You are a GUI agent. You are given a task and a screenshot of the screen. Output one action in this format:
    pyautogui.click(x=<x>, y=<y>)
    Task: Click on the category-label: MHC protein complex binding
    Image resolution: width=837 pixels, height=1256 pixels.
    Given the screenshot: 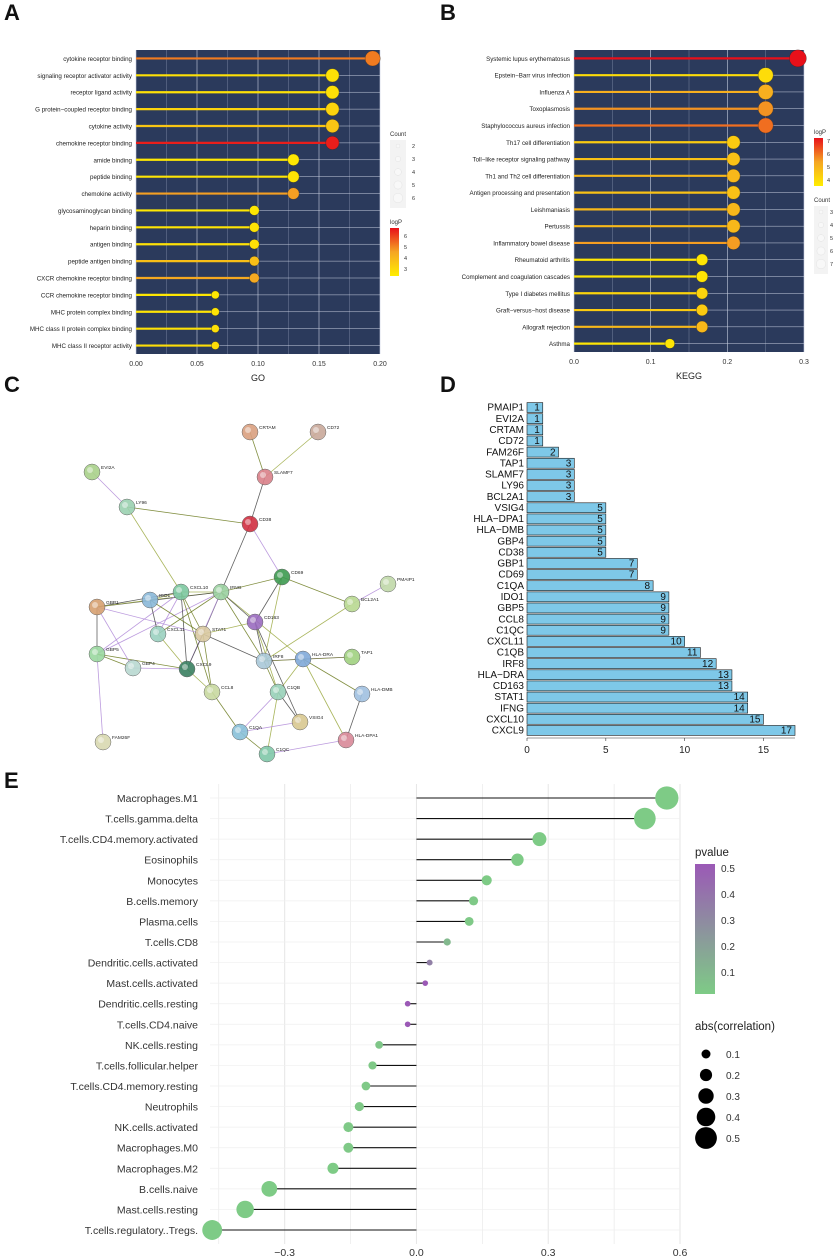 What is the action you would take?
    pyautogui.click(x=92, y=312)
    